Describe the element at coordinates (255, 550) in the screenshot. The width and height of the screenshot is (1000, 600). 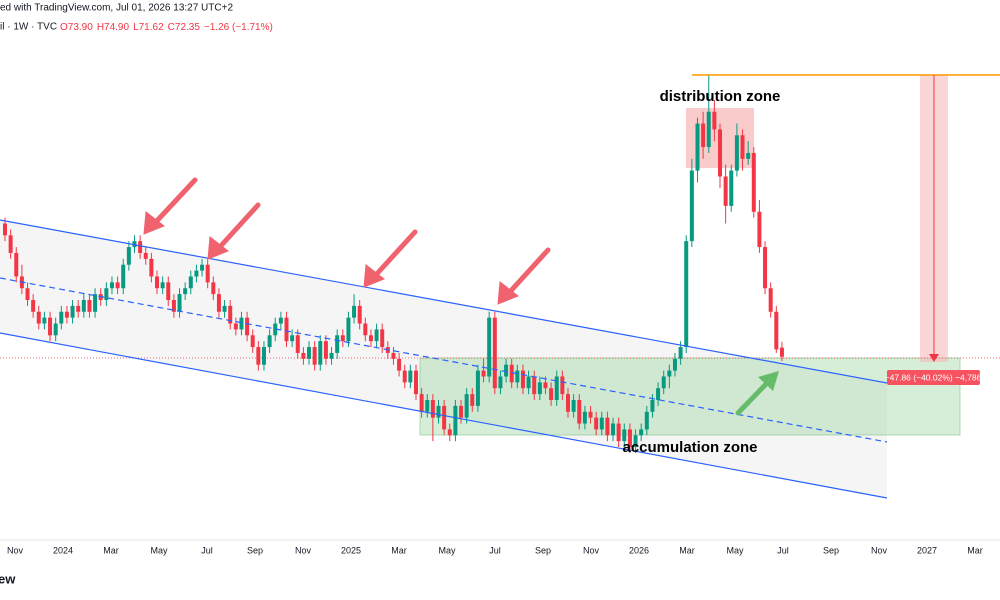
I see `x-tick-label: Sep` at that location.